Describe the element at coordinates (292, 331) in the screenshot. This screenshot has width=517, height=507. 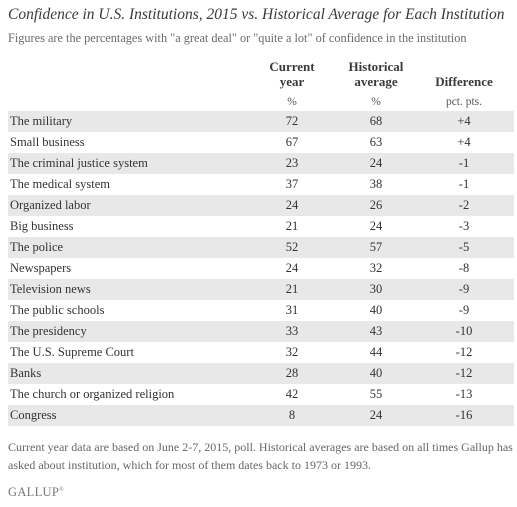
I see `current-year-value: 33` at that location.